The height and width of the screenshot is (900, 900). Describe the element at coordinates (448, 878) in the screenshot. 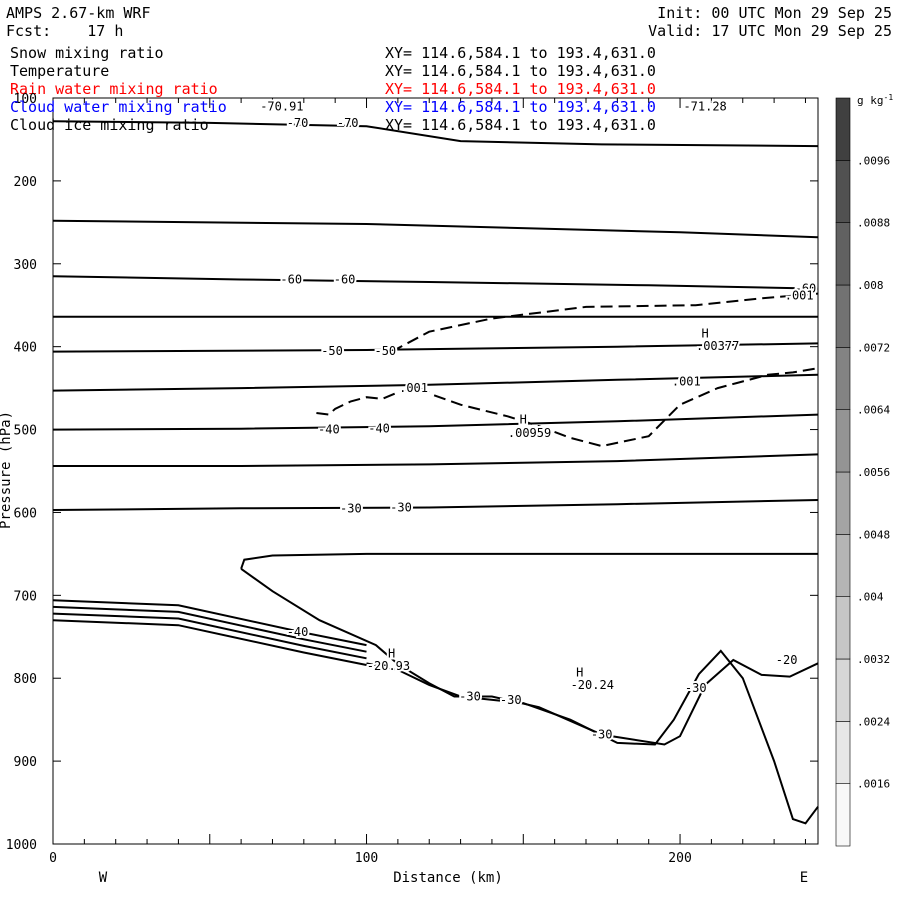

I see `x-axis-label: Distance (km)` at that location.